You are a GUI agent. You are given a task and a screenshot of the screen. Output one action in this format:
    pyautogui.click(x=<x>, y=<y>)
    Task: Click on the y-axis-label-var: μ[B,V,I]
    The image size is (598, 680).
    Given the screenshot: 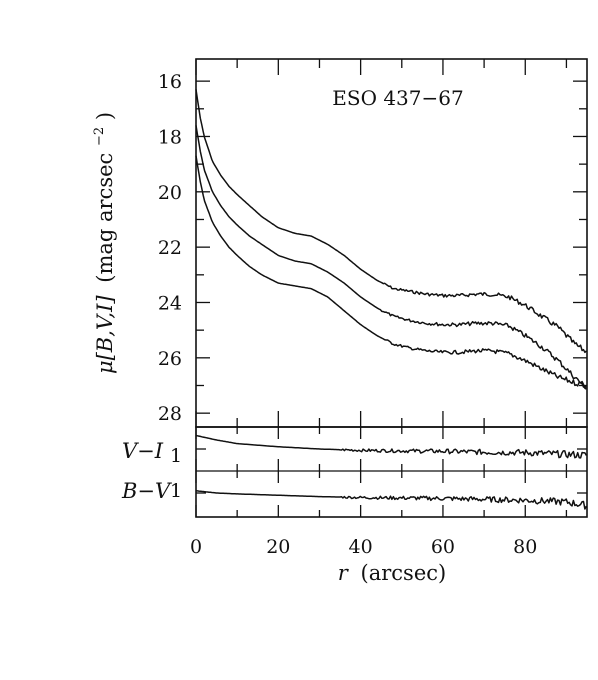 What is the action you would take?
    pyautogui.click(x=105, y=334)
    